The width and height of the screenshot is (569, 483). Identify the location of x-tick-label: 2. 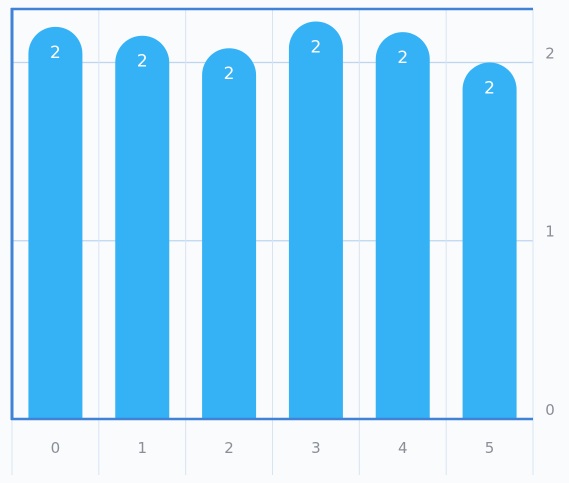
(229, 448).